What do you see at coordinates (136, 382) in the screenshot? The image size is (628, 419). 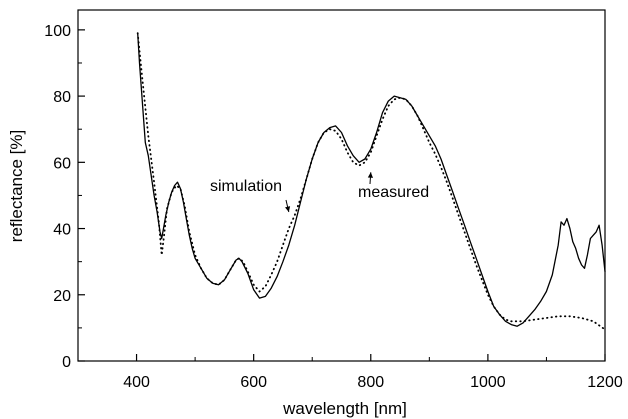 I see `x-tick-label: 400` at bounding box center [136, 382].